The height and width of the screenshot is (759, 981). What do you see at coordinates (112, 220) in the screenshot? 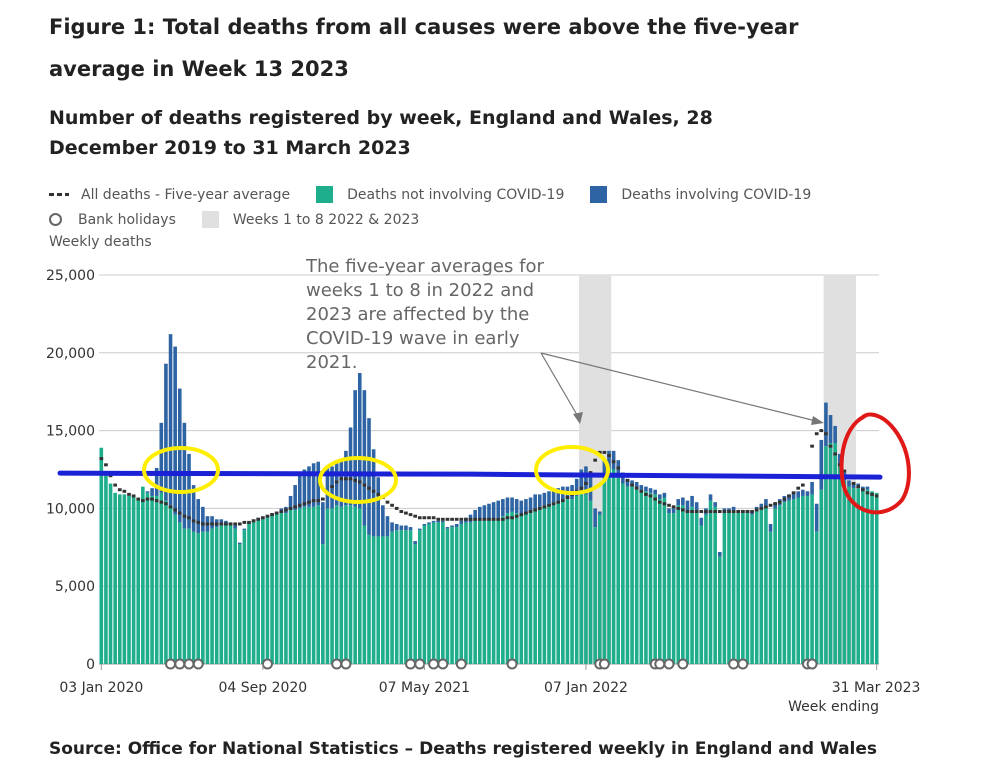
I see `legend-item-bank-holidays: Bank holidays` at bounding box center [112, 220].